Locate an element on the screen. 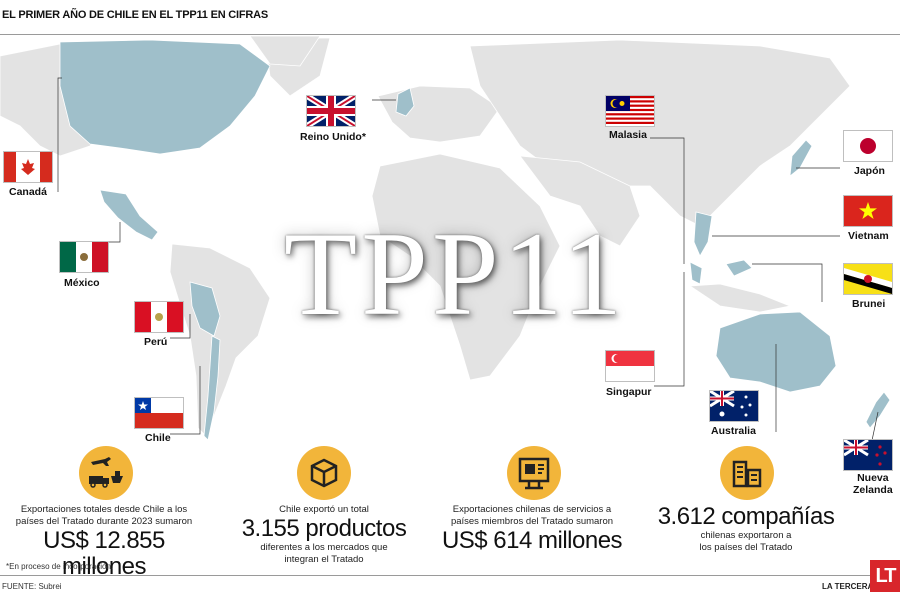 The height and width of the screenshot is (600, 900). peru-flag-icon is located at coordinates (159, 317).